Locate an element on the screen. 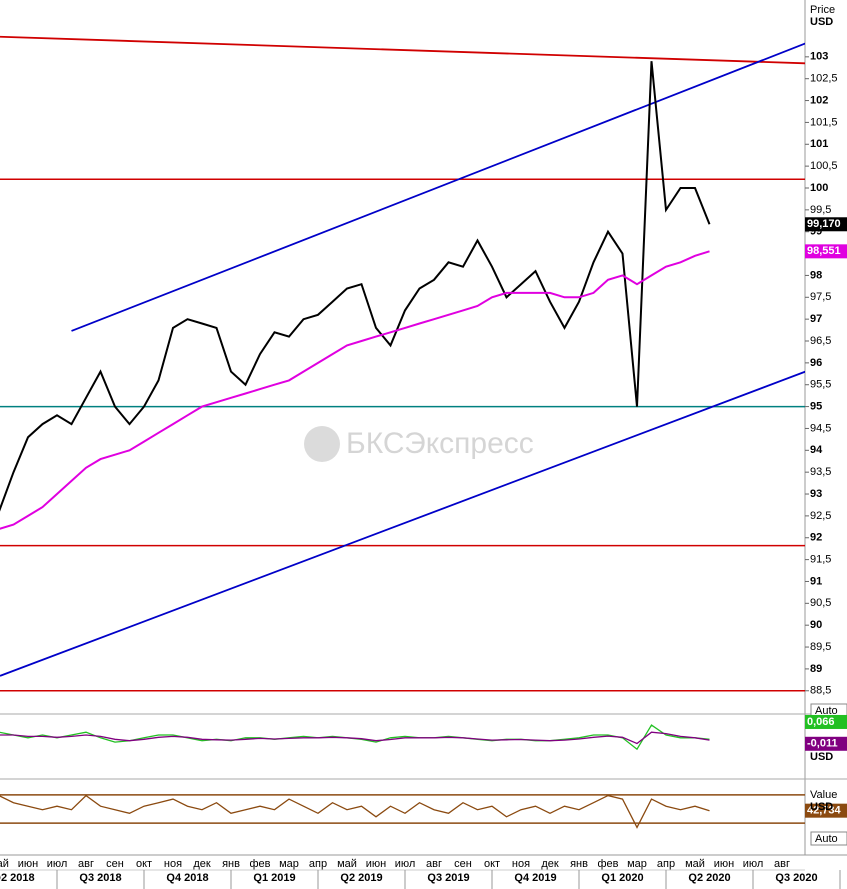 This screenshot has height=889, width=847. trend-line is located at coordinates (402, 50).